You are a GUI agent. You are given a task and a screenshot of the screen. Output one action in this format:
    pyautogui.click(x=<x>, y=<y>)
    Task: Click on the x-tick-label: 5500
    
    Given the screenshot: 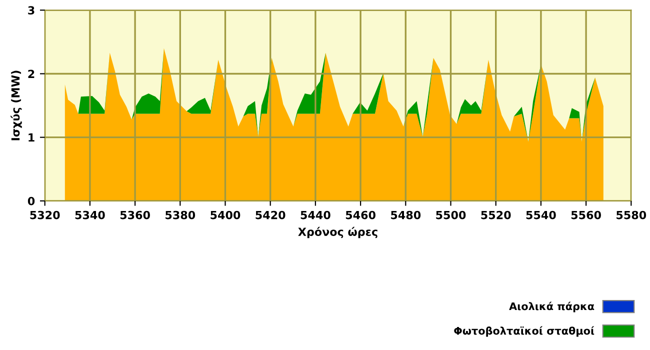 What is the action you would take?
    pyautogui.click(x=451, y=215)
    